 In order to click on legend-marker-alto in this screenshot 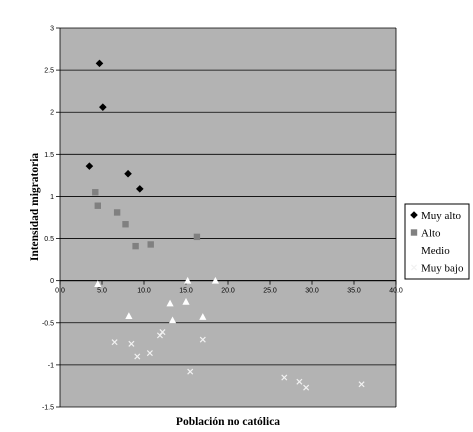, I will do `click(414, 232)`.